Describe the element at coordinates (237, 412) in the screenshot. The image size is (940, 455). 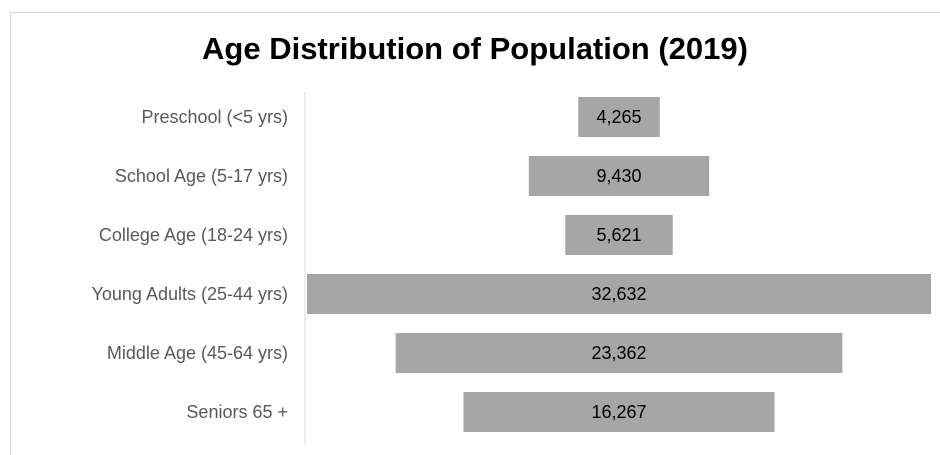
I see `category-tick-label: Seniors 65 +` at that location.